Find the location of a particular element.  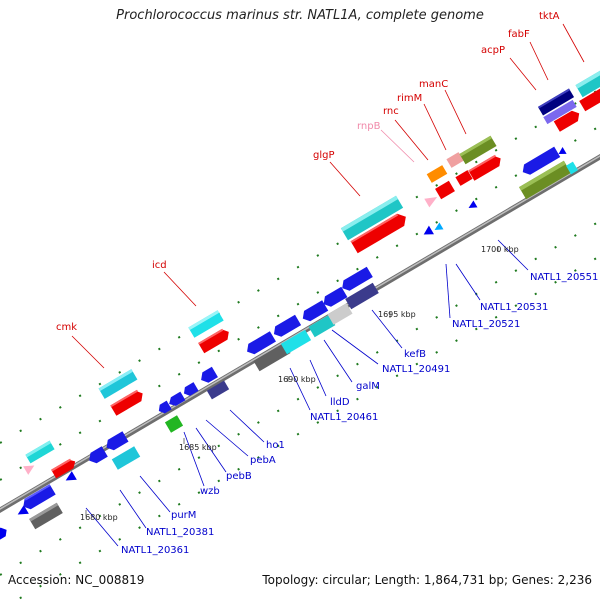

gene-label-NATL1_20551: NATL1_20551 is located at coordinates (564, 277).